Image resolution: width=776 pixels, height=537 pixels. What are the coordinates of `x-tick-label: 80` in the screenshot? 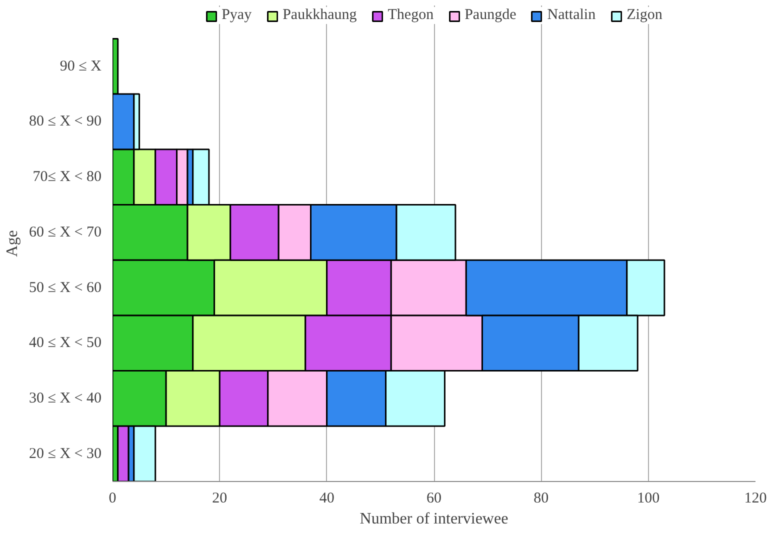 It's located at (541, 498).